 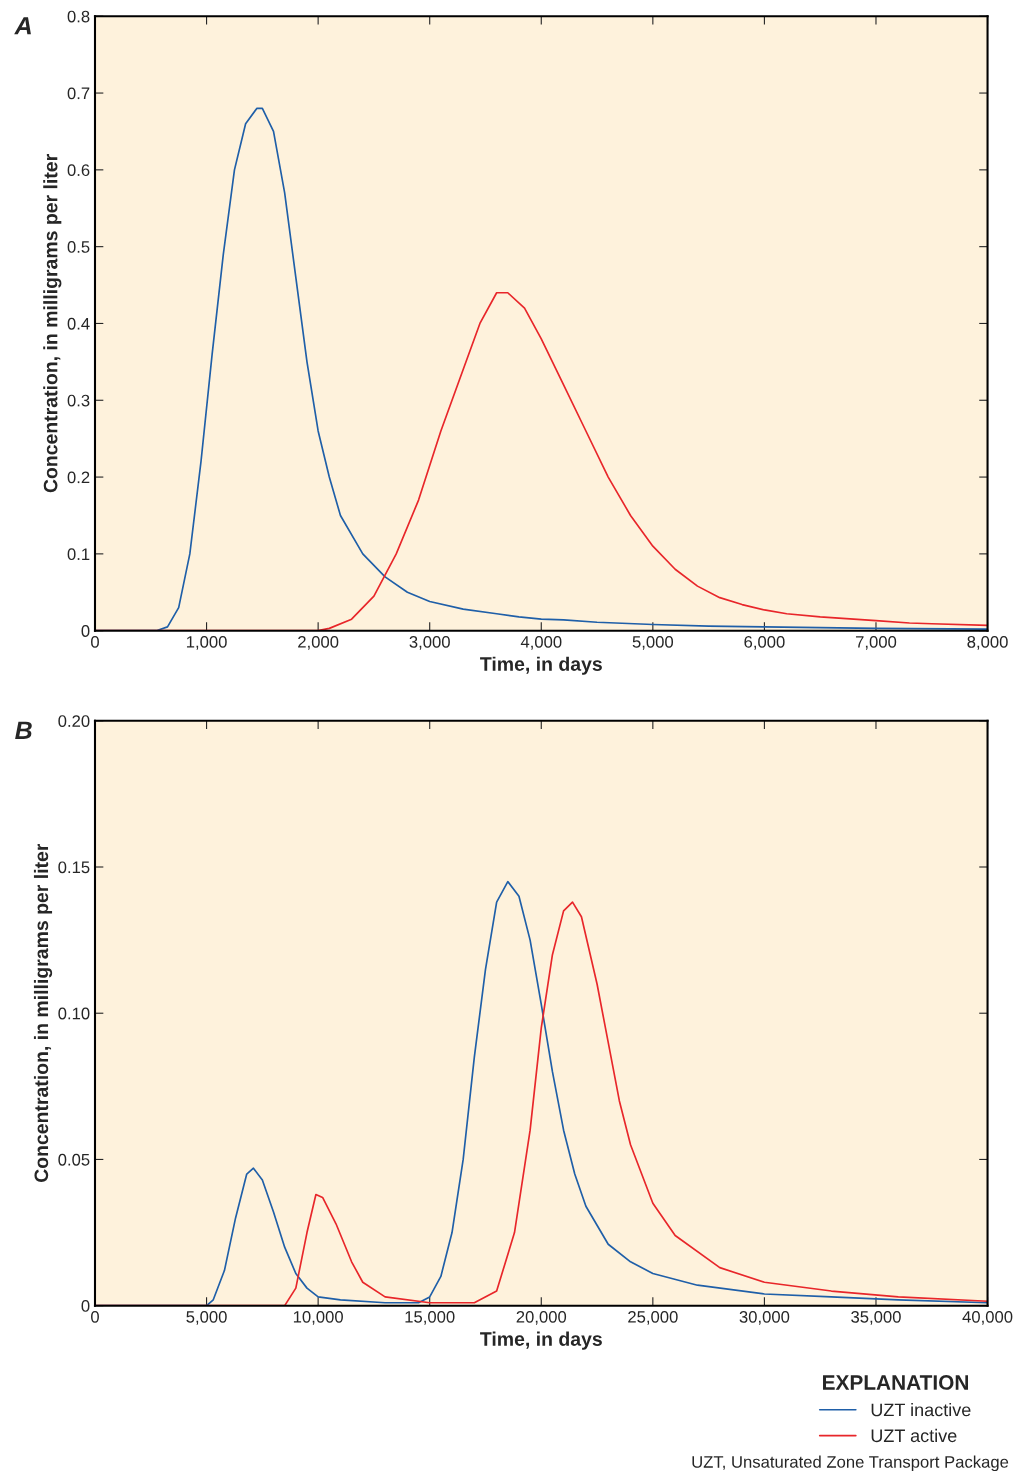 What do you see at coordinates (206, 642) in the screenshot?
I see `x-tick-label: 1,000` at bounding box center [206, 642].